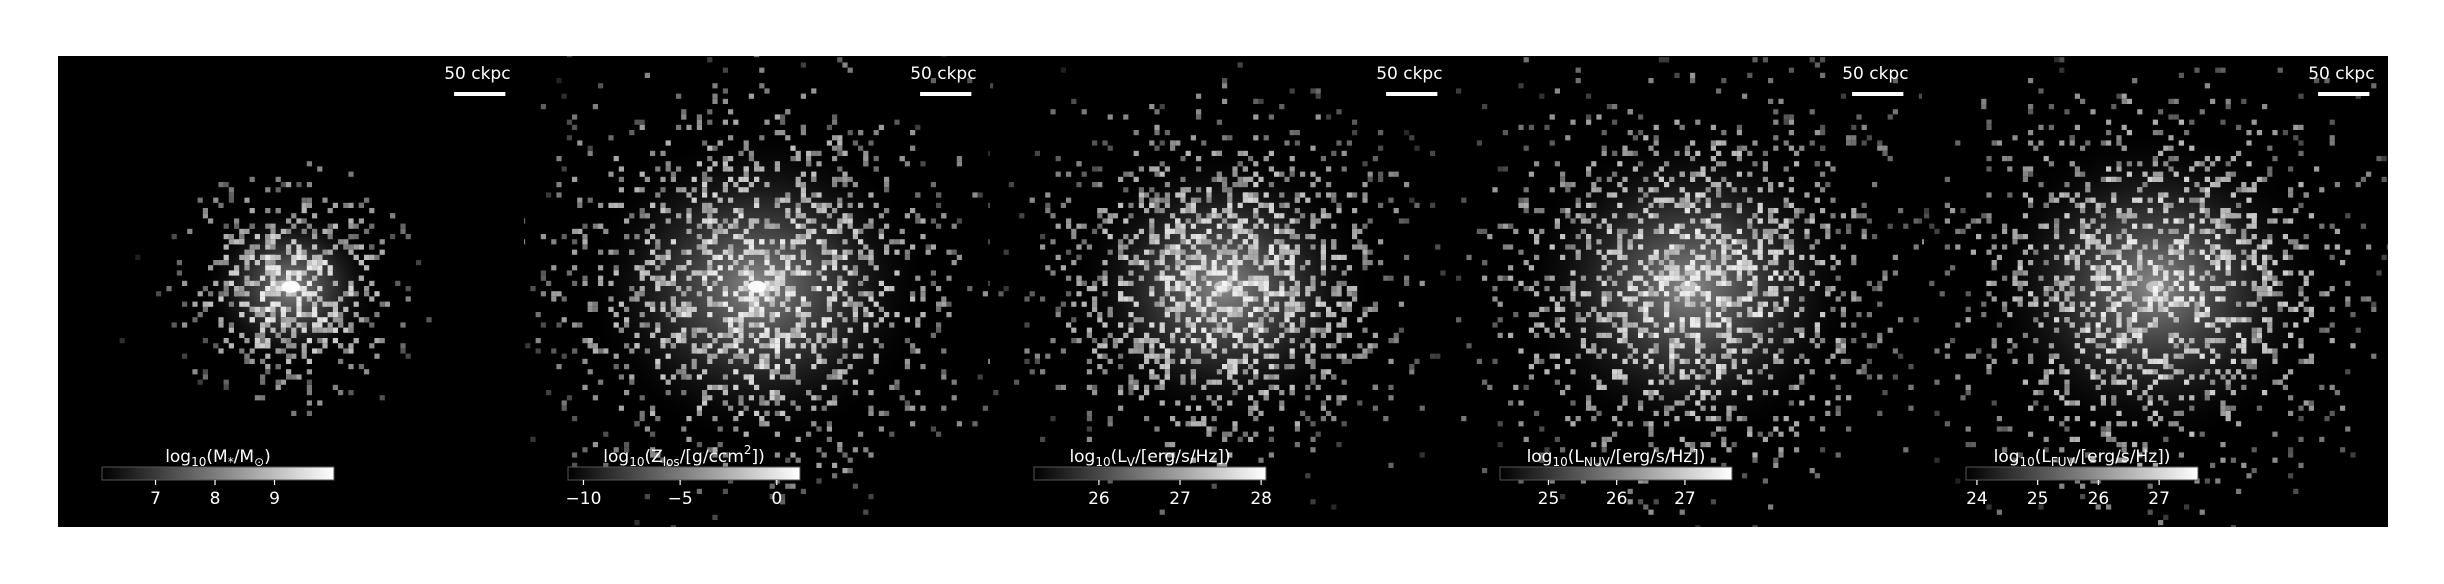 This screenshot has height=584, width=2444. Describe the element at coordinates (215, 499) in the screenshot. I see `colorbar-tick-label: 8` at that location.